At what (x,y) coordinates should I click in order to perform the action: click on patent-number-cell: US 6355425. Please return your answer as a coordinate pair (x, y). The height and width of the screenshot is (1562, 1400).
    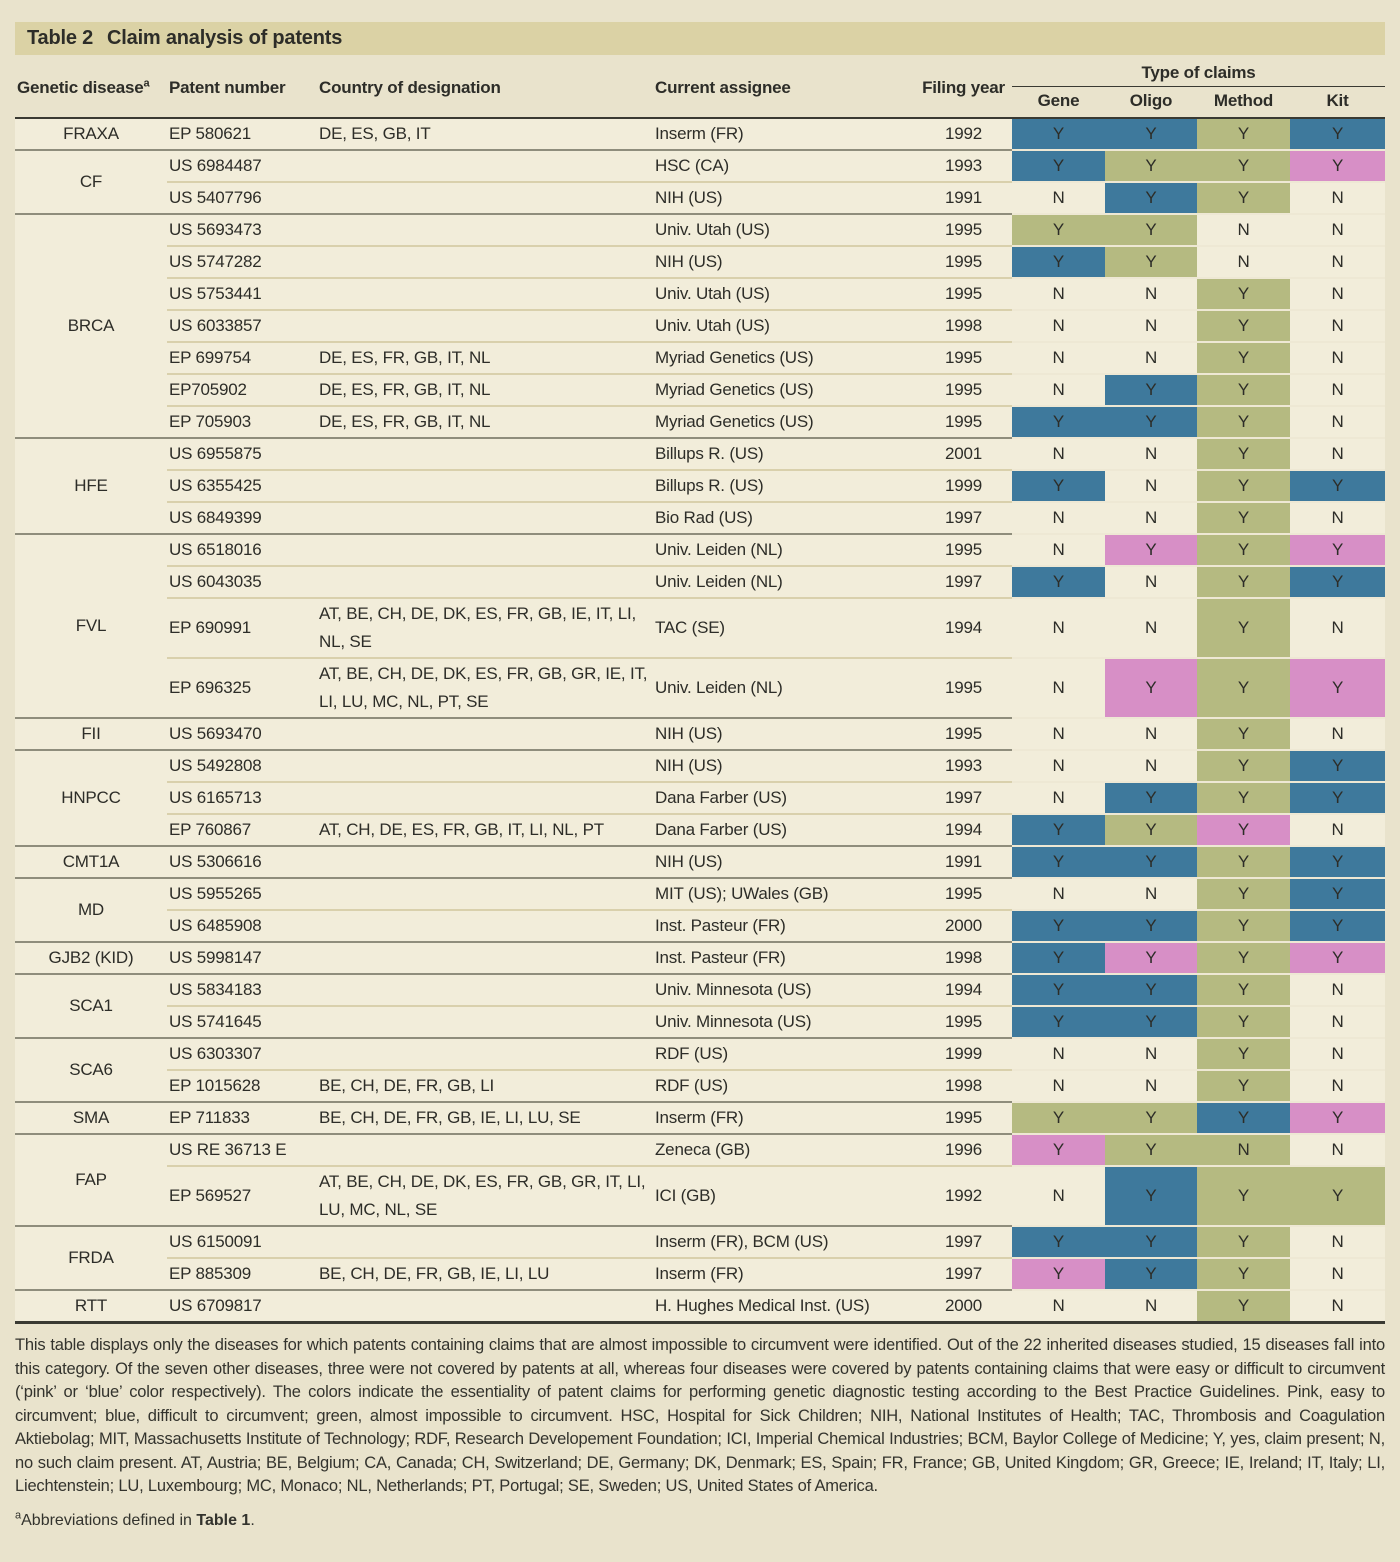
    Looking at the image, I should click on (242, 485).